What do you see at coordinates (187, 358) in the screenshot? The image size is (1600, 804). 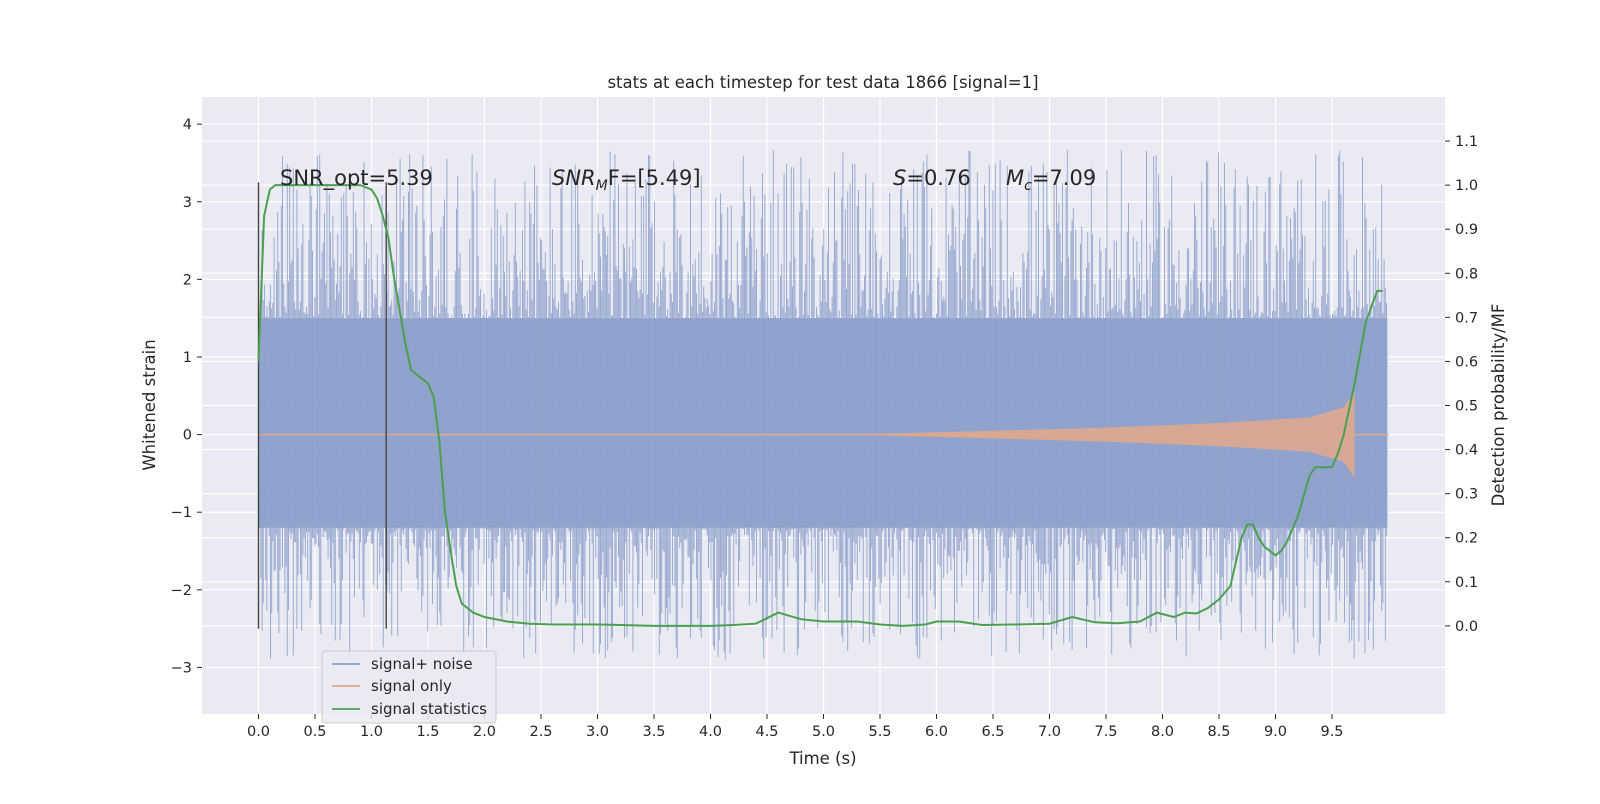 I see `left-y-tick-label: 1` at bounding box center [187, 358].